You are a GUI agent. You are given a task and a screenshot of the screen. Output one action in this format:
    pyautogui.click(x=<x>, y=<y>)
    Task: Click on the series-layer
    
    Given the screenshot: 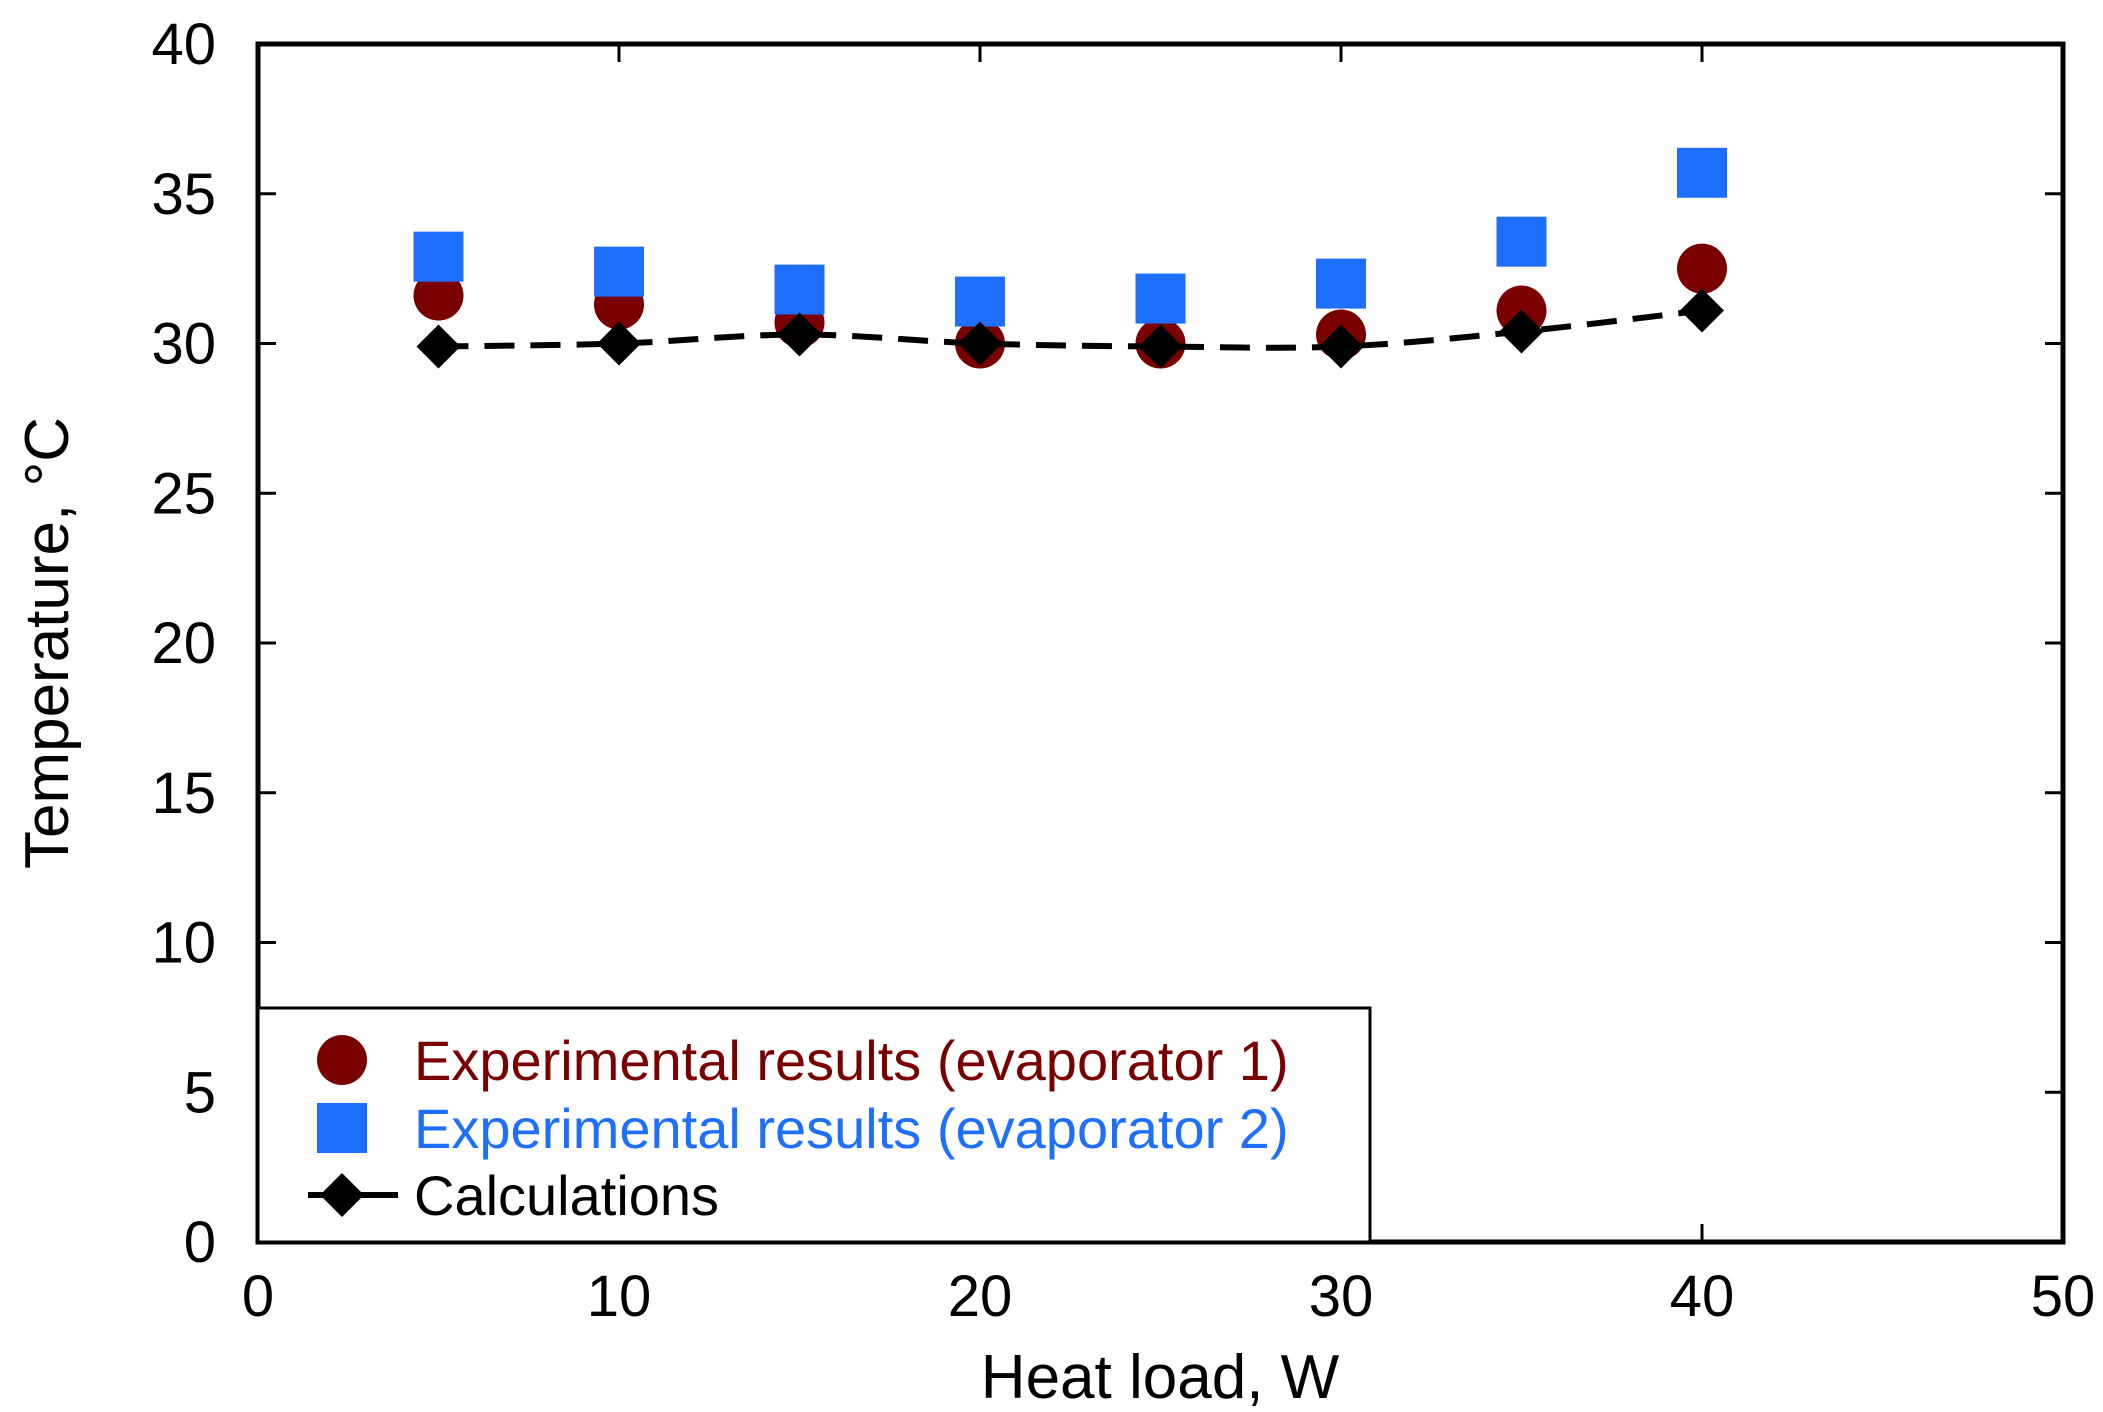 What is the action you would take?
    pyautogui.click(x=1070, y=258)
    